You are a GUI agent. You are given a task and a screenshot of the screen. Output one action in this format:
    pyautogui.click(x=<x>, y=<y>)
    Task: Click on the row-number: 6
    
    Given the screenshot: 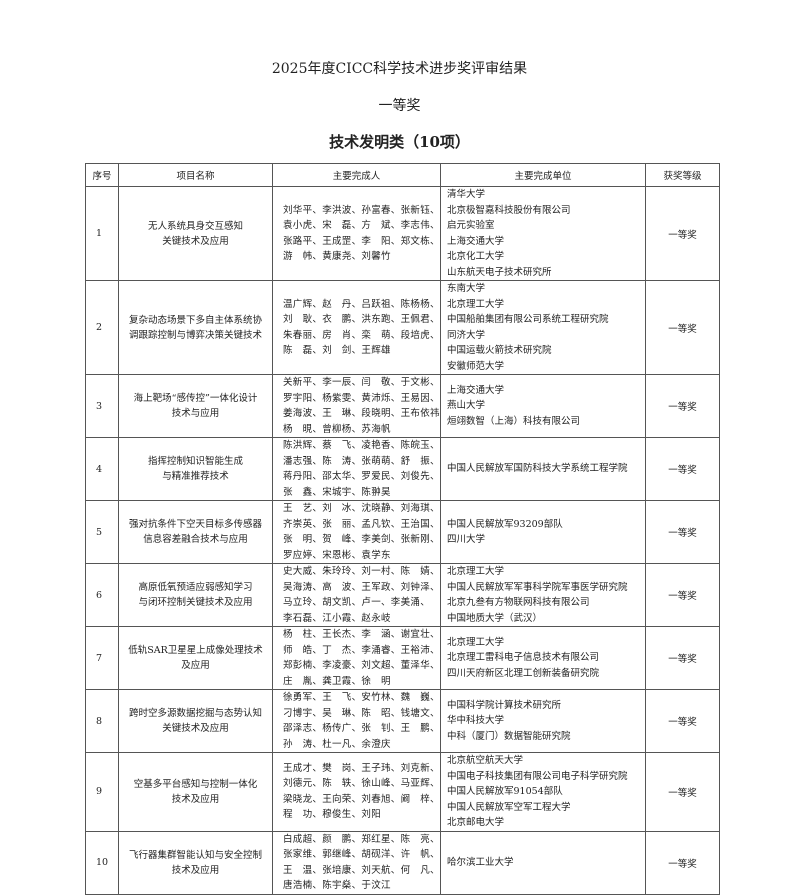 What is the action you would take?
    pyautogui.click(x=102, y=595)
    